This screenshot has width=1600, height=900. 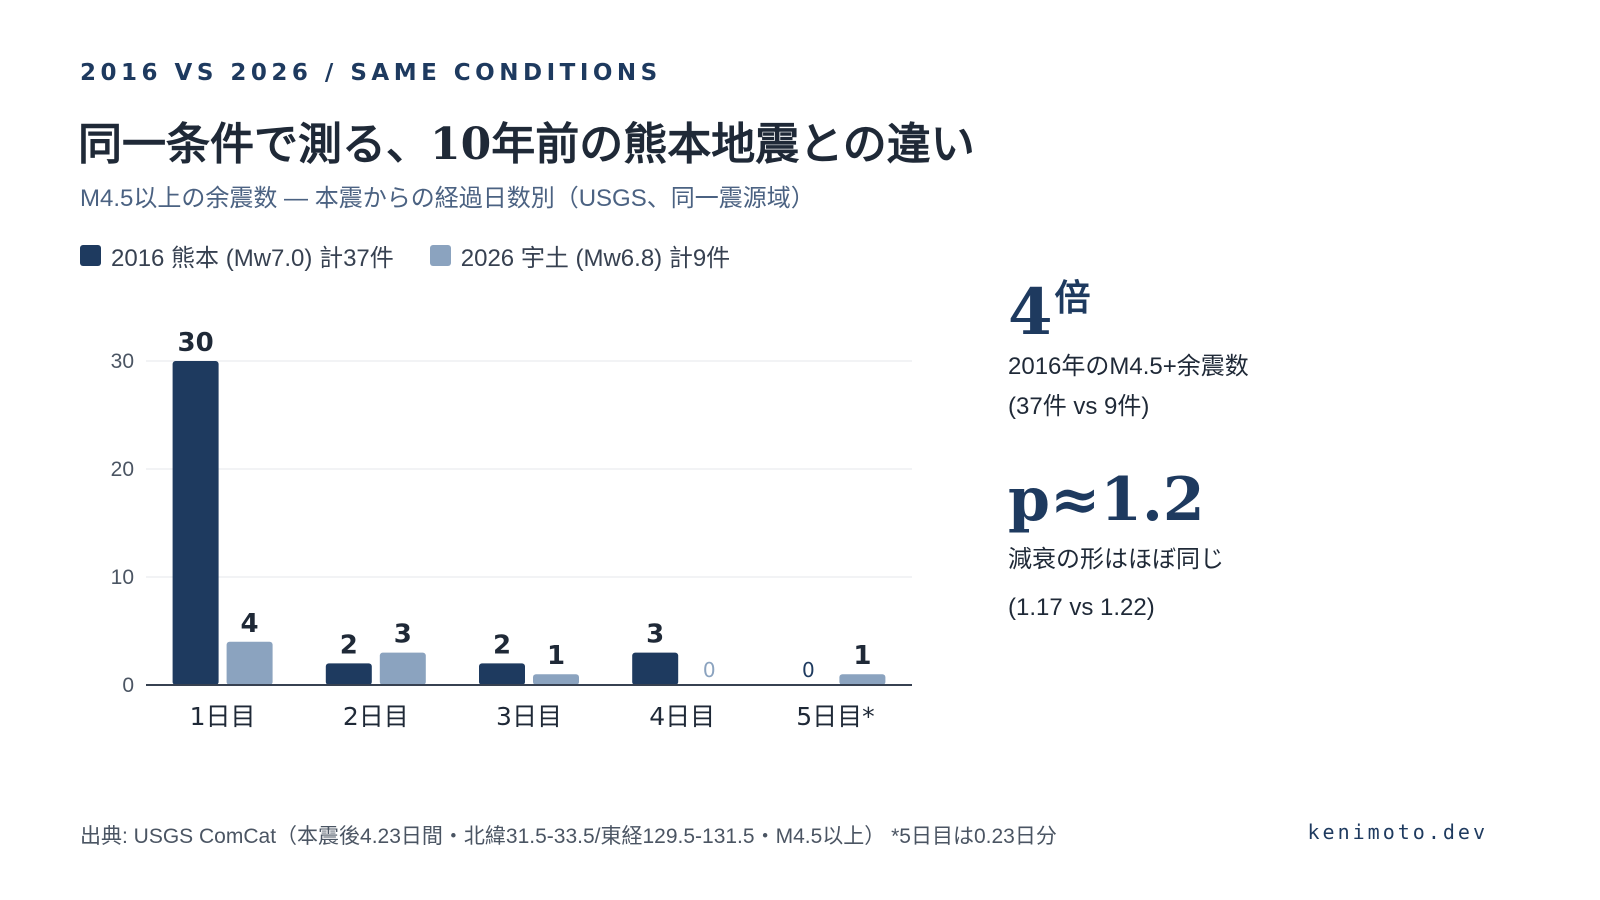 What do you see at coordinates (1106, 500) in the screenshot?
I see `stat-p-value-number: p≈1.2` at bounding box center [1106, 500].